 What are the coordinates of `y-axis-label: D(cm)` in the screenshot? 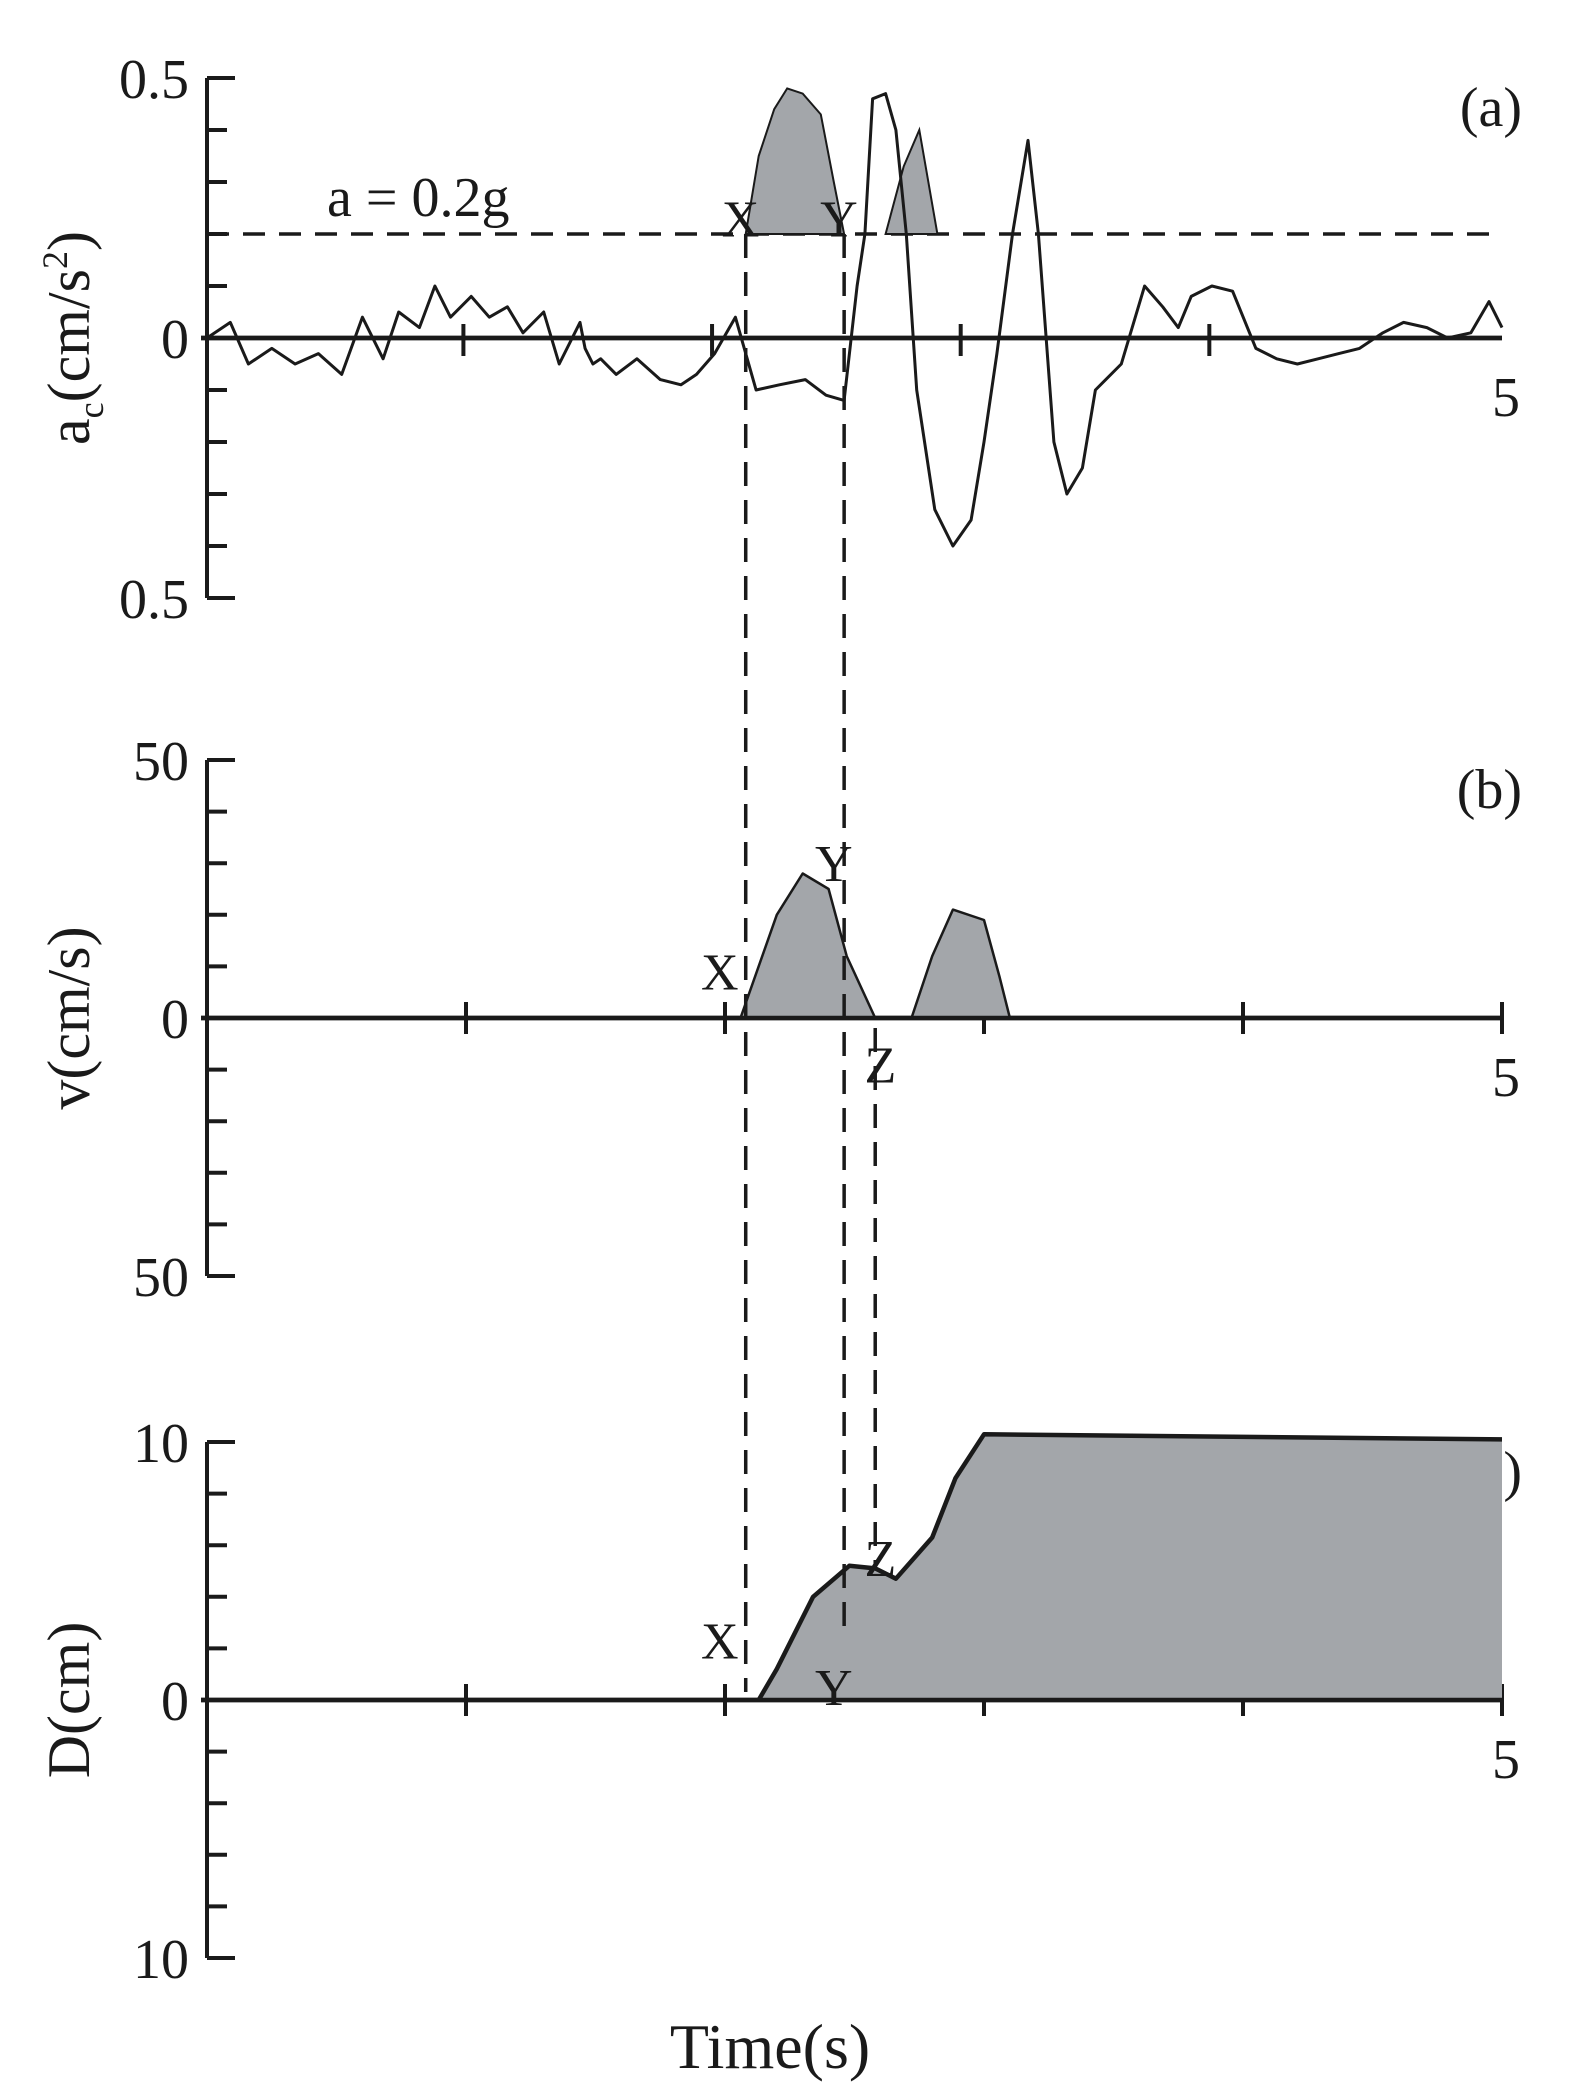 It's located at (69, 1700).